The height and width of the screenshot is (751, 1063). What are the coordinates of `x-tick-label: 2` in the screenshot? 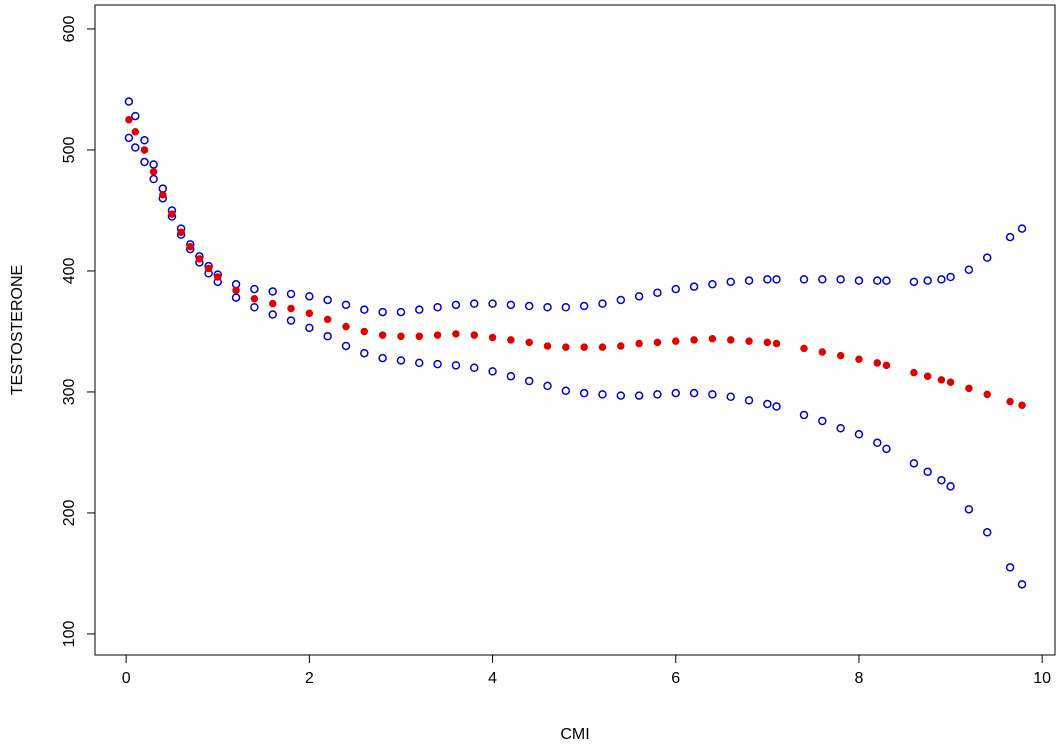 It's located at (309, 678).